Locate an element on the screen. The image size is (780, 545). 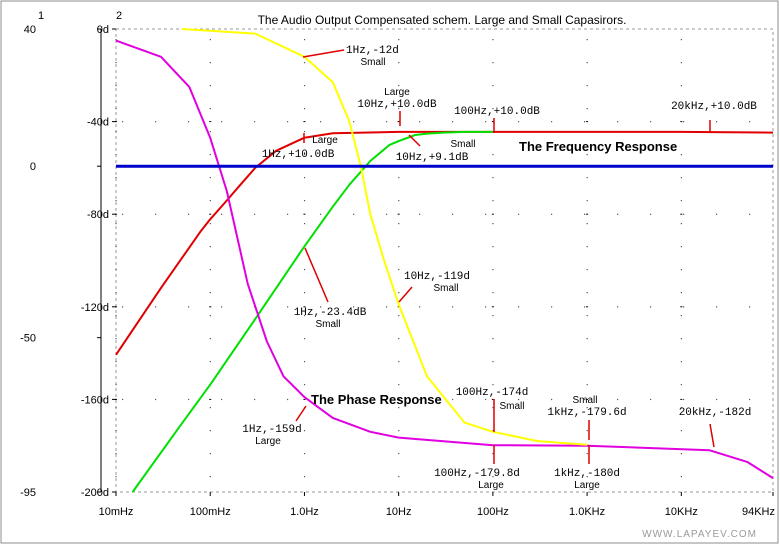
x-tick-label: 100Hz is located at coordinates (493, 512).